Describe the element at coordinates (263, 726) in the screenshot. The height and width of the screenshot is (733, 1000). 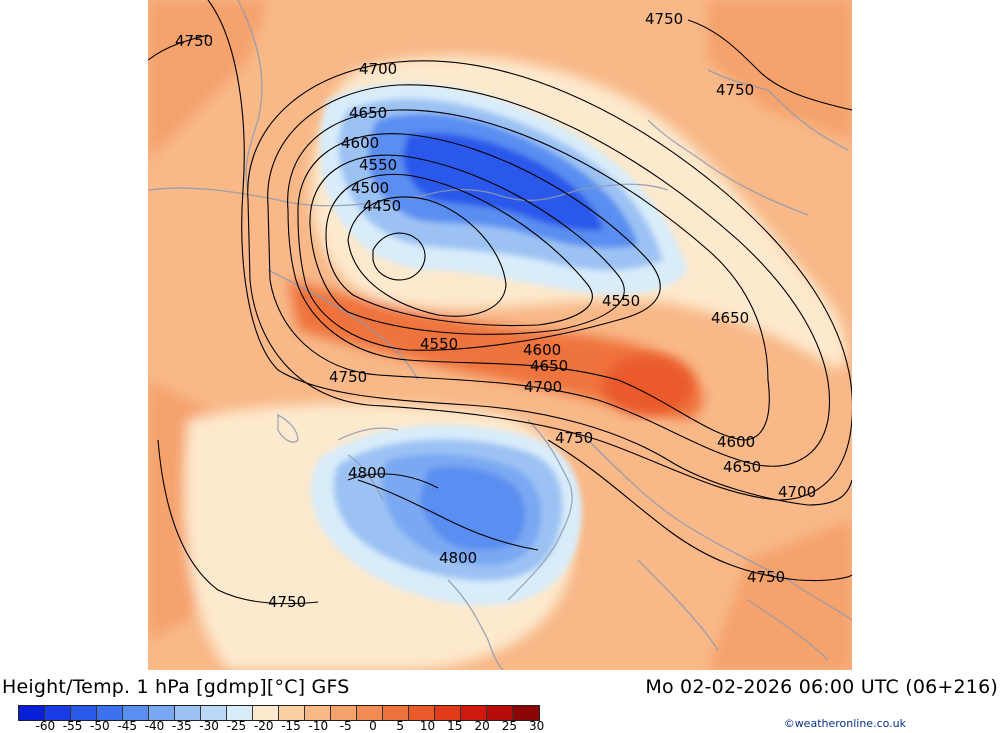
I see `color-scale-label: -20` at that location.